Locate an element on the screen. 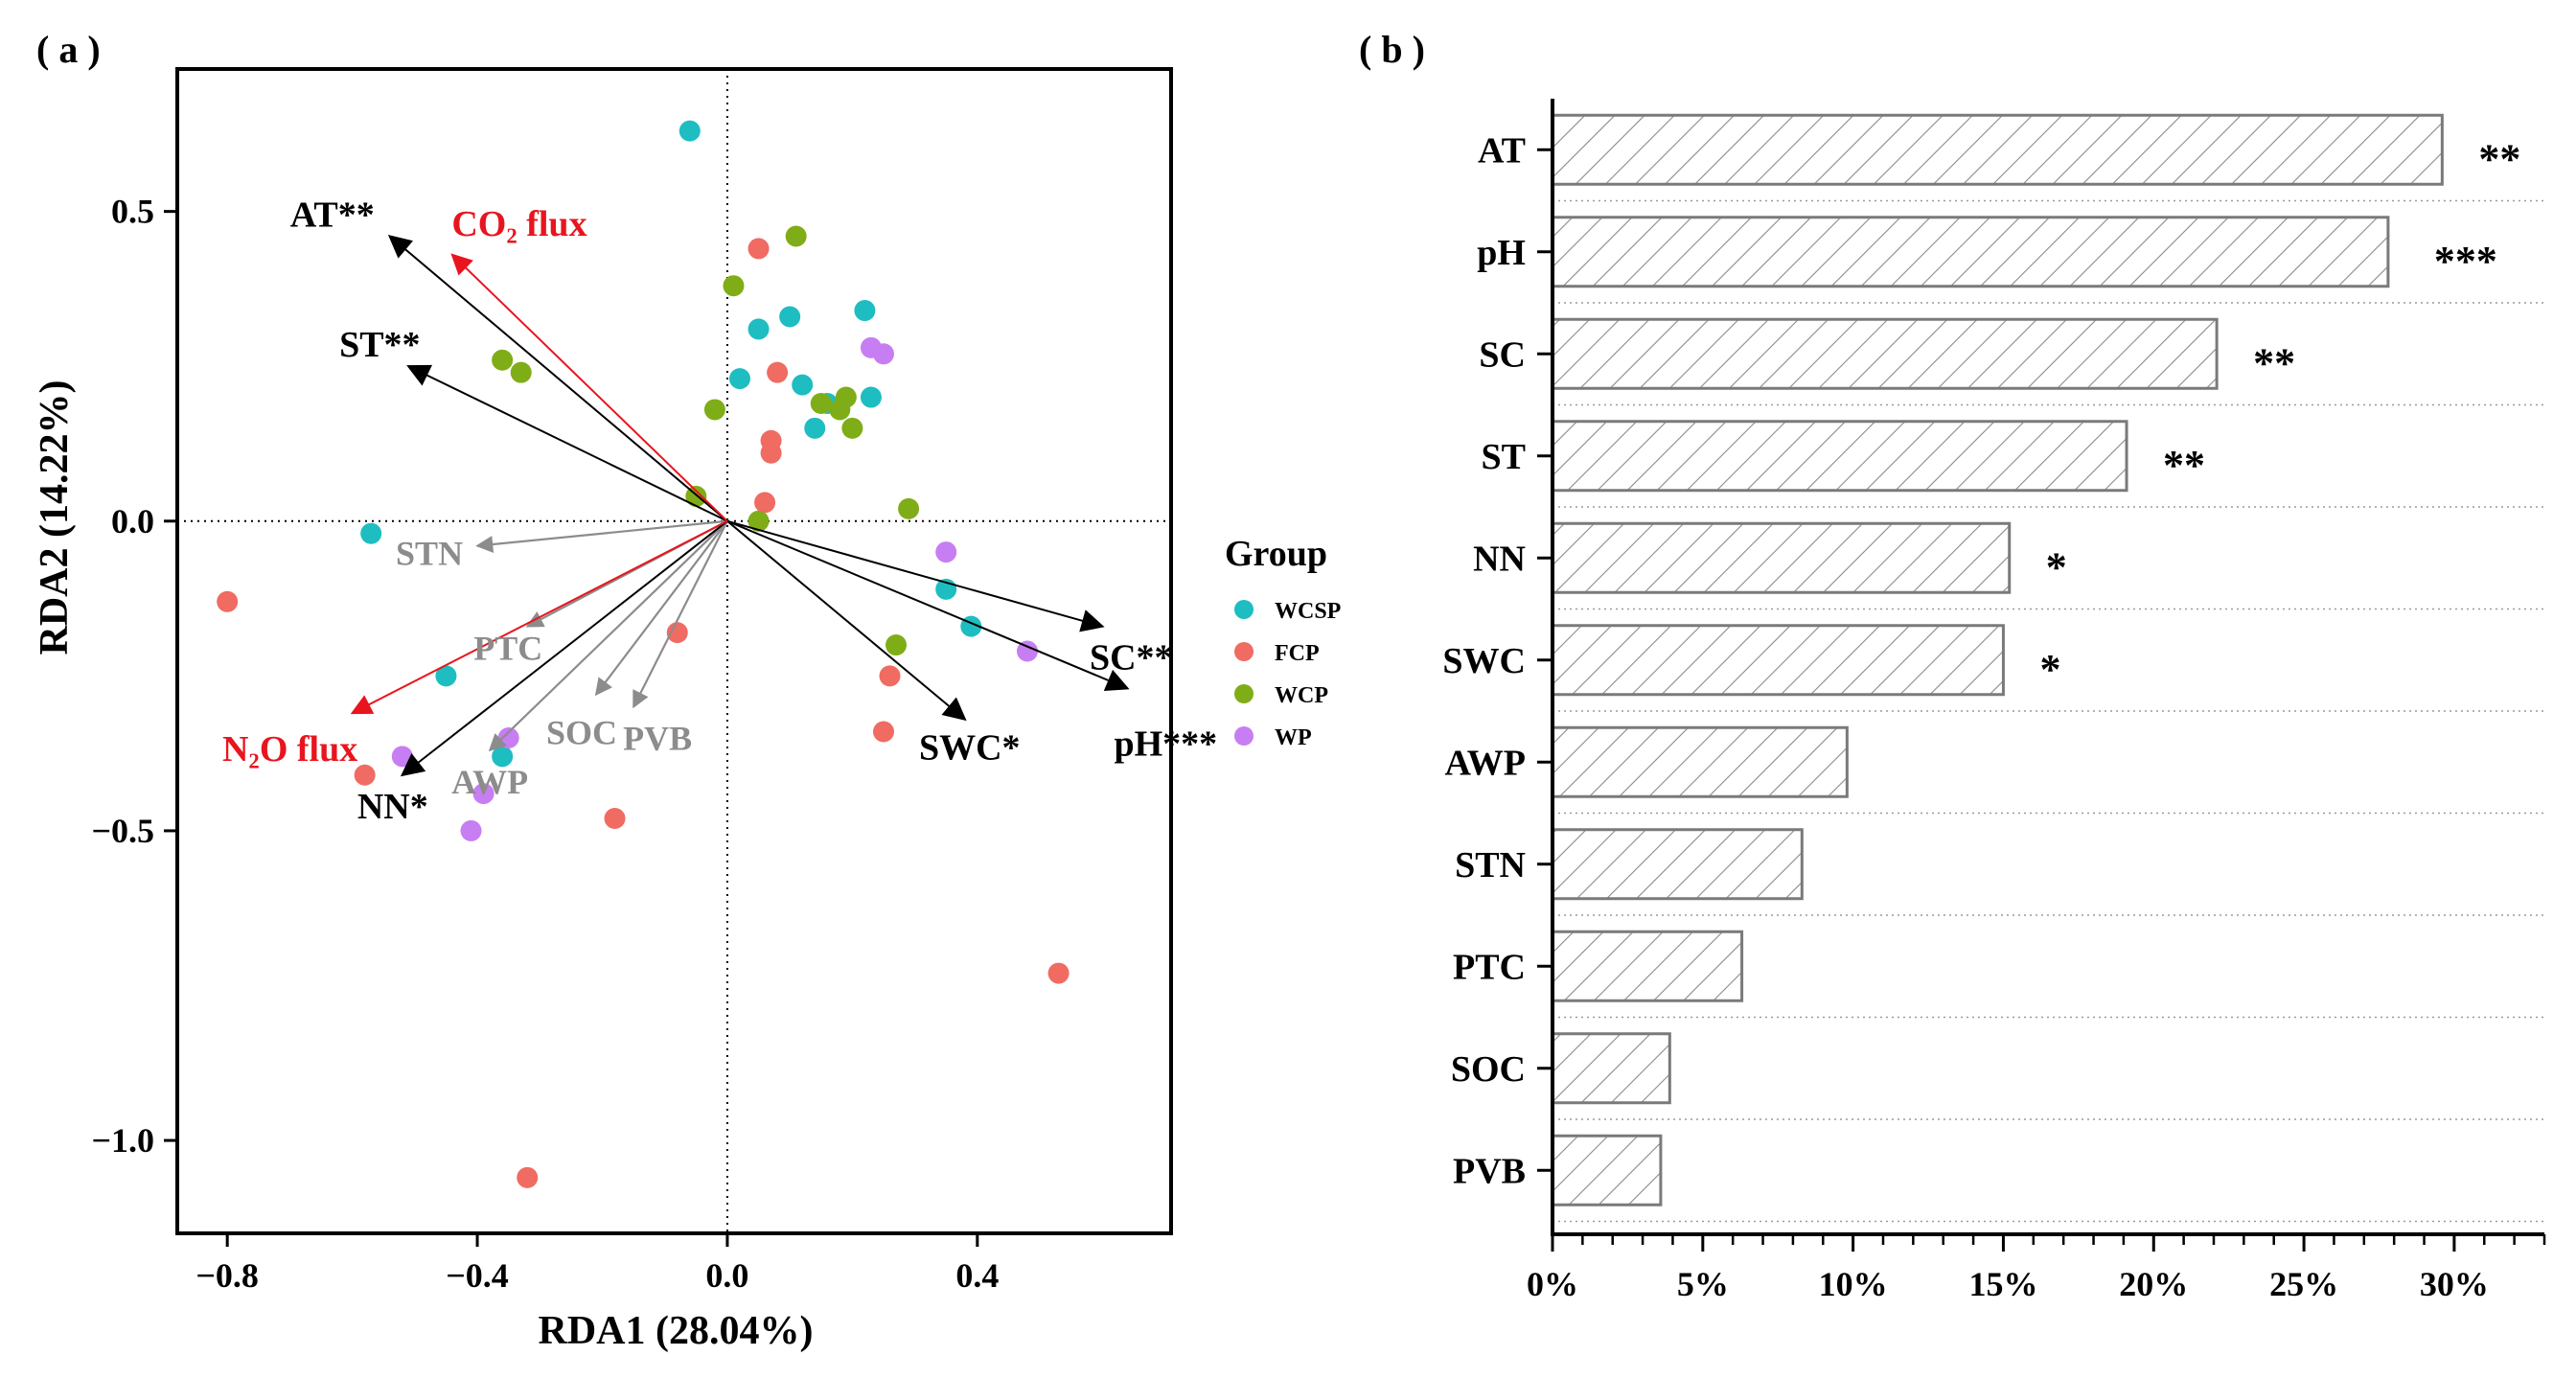  bar-ptc is located at coordinates (1647, 966).